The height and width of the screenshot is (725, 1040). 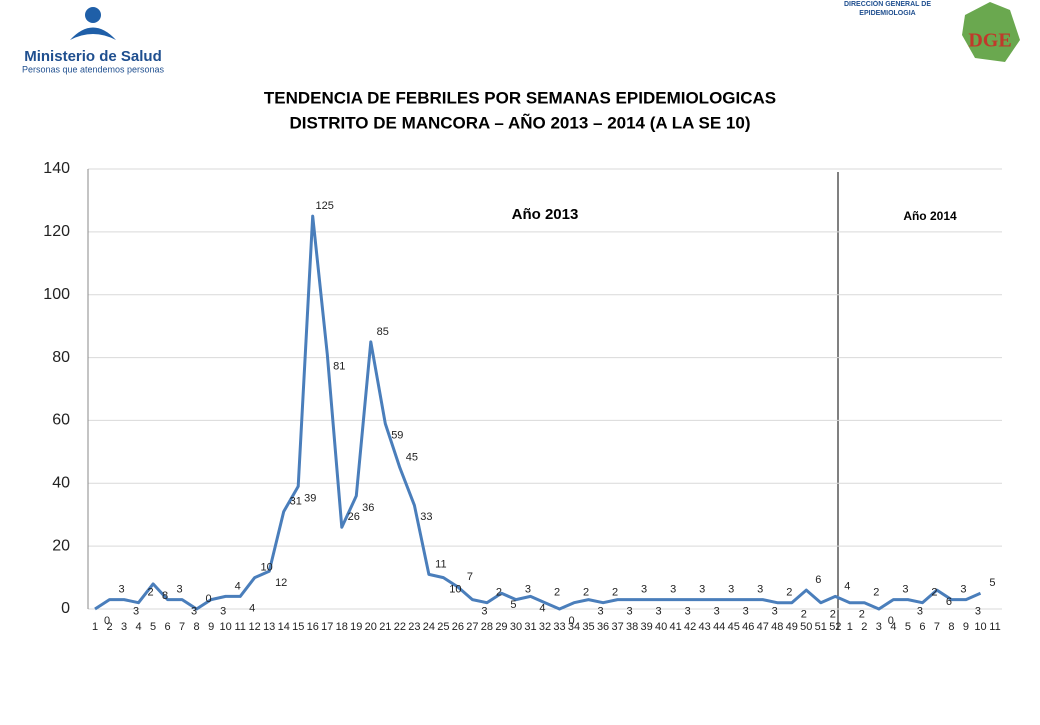 What do you see at coordinates (255, 627) in the screenshot?
I see `x-tick-label: 12` at bounding box center [255, 627].